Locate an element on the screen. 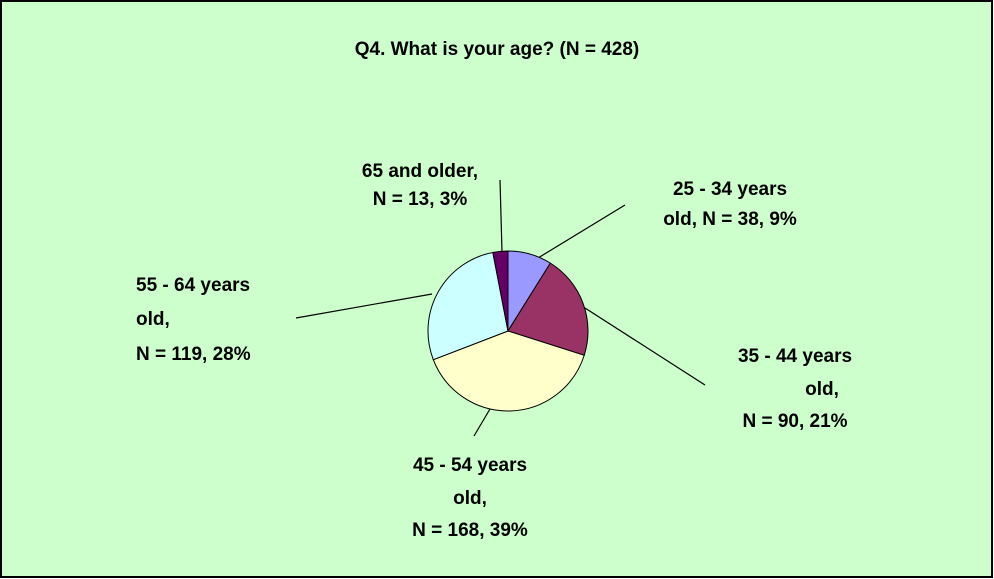 This screenshot has width=994, height=579. data-label: N = 119, 28% is located at coordinates (193, 354).